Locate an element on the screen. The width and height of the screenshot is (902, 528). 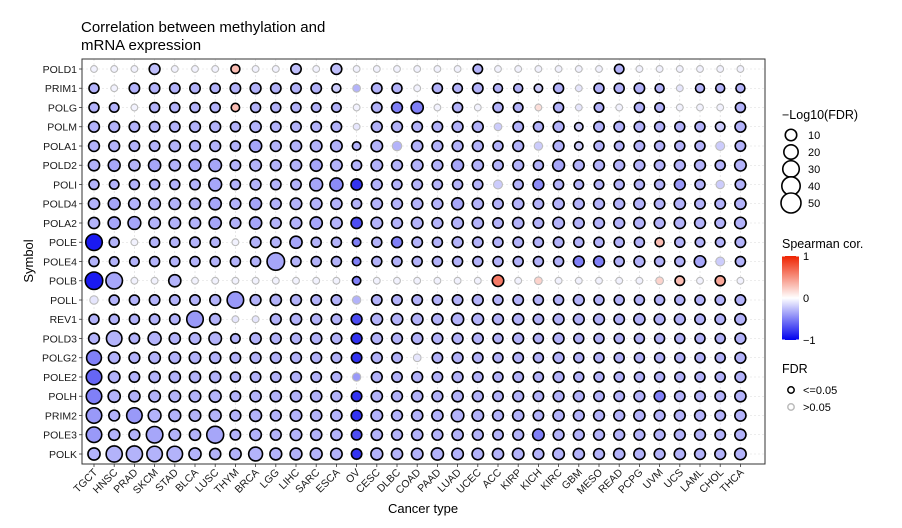
point-POLD2-THCA is located at coordinates (740, 165).